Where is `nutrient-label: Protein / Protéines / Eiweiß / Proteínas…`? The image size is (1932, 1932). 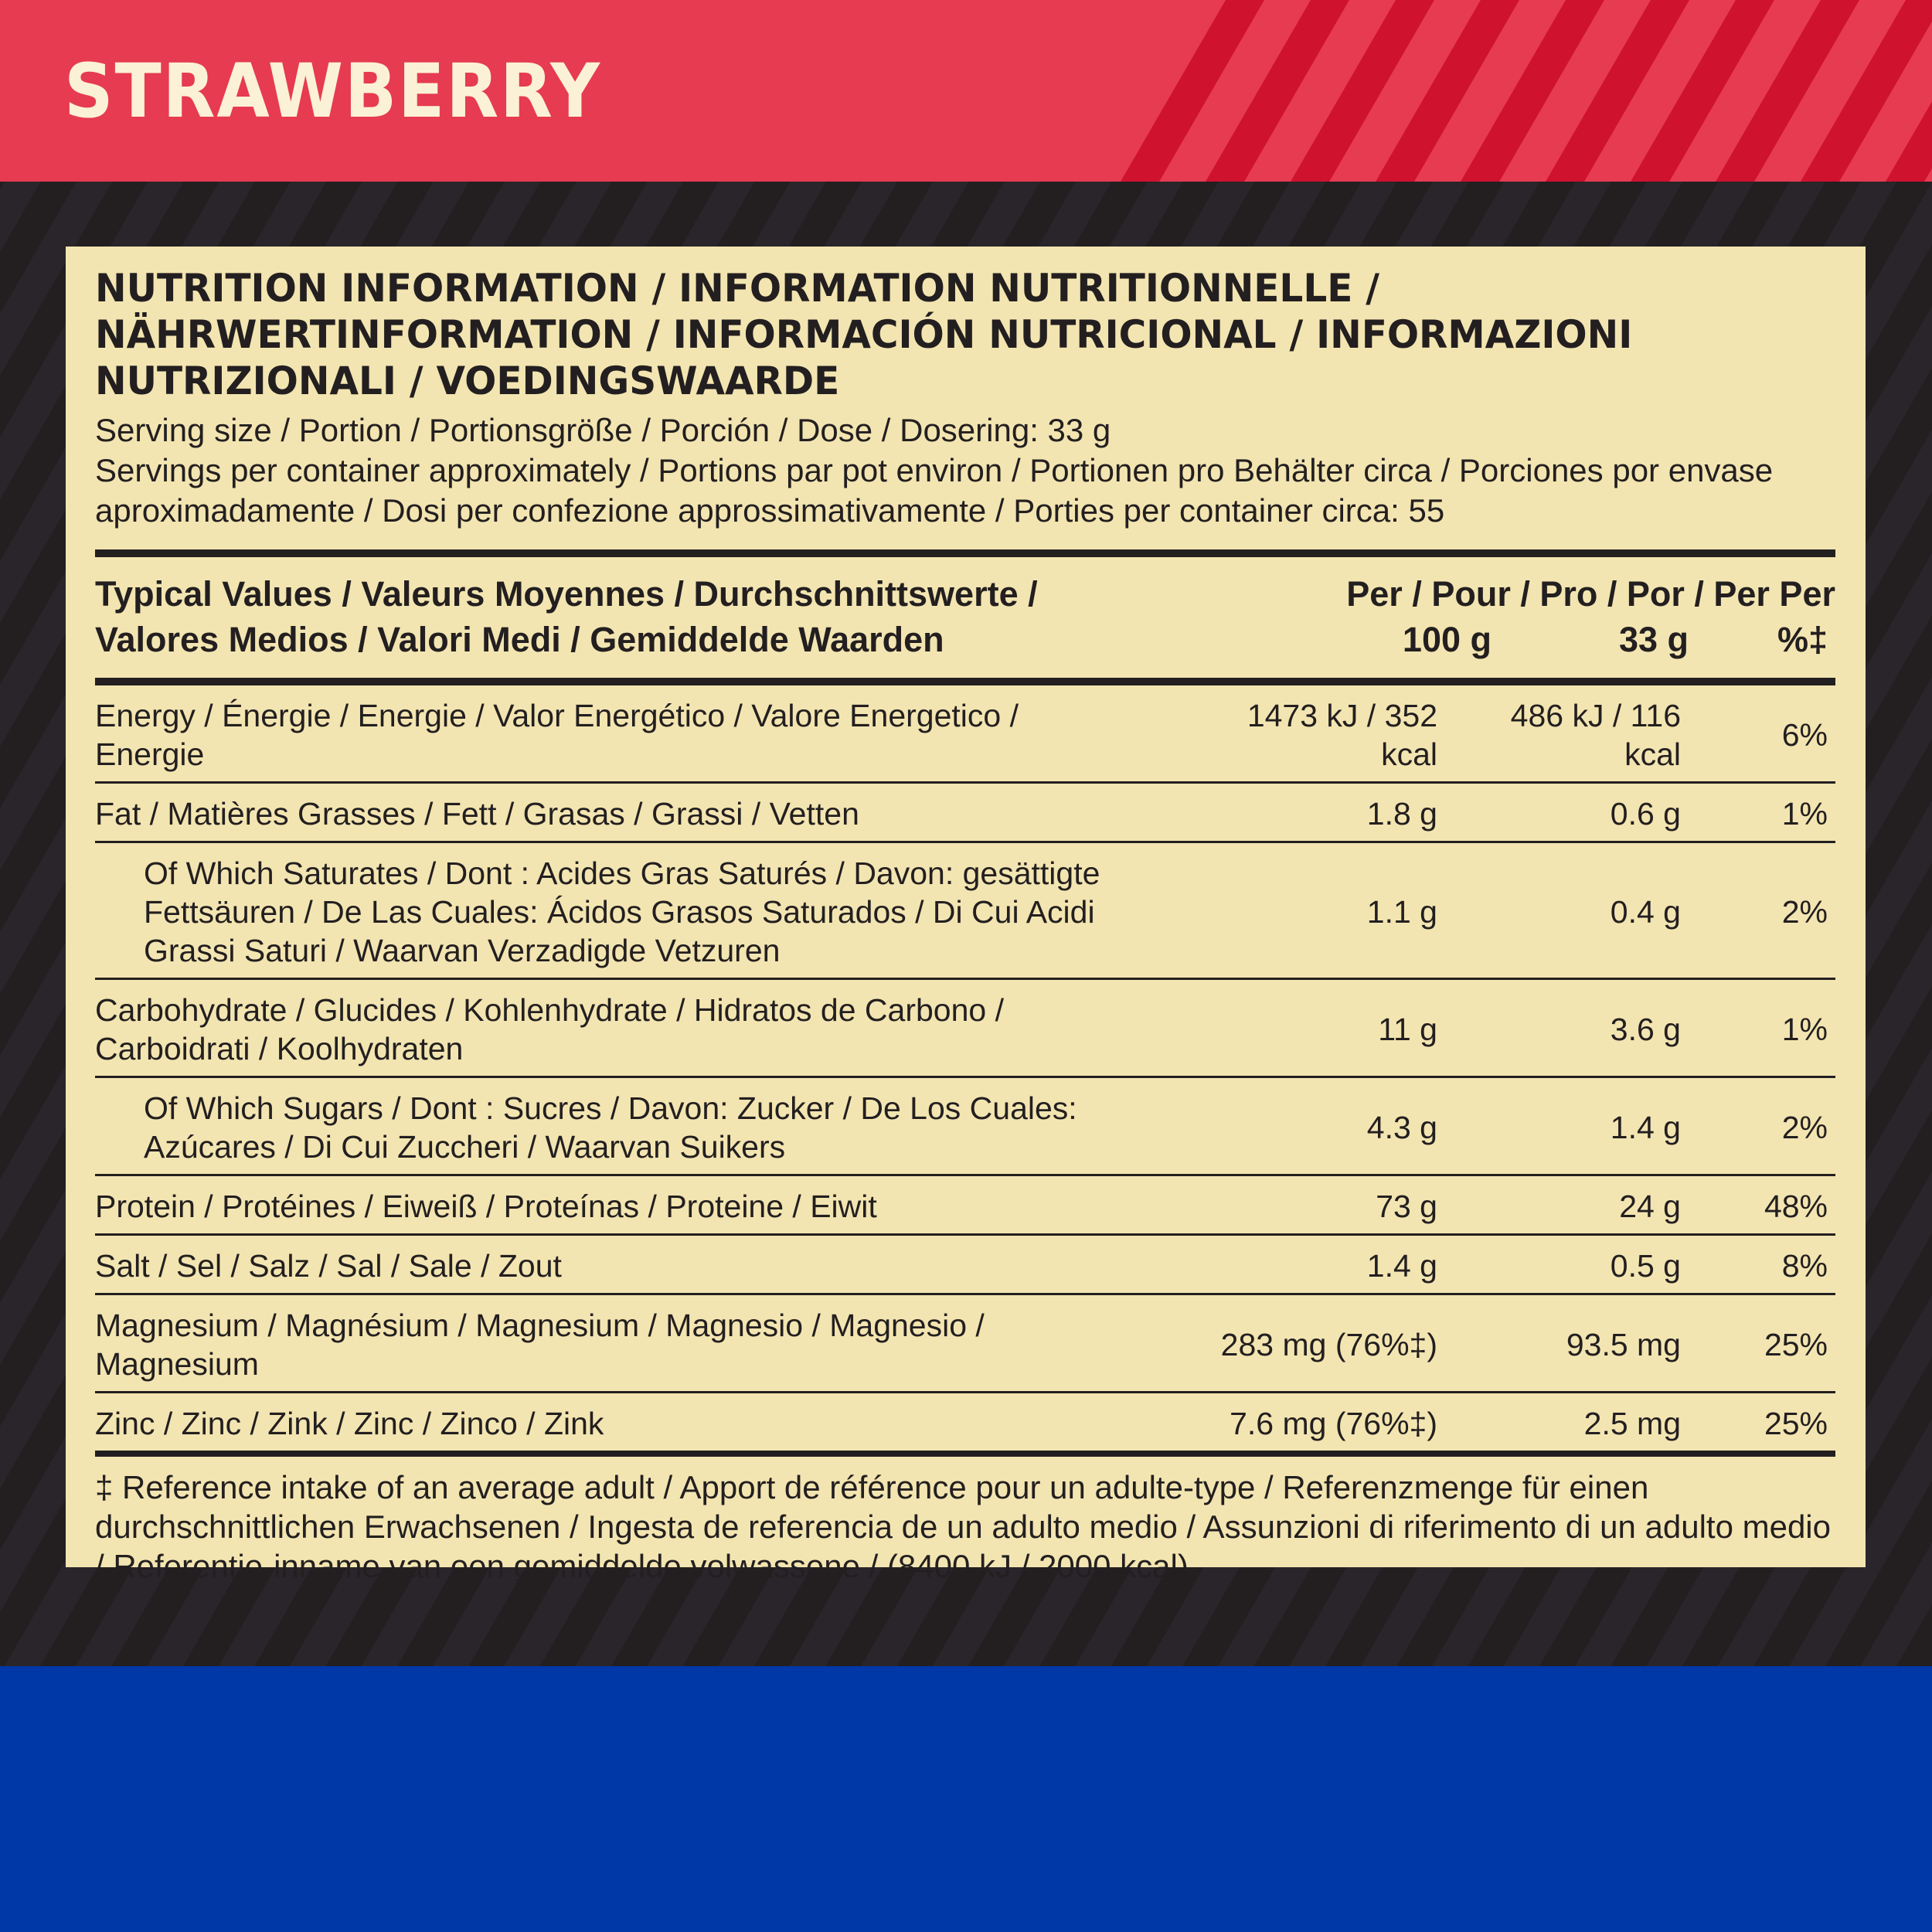 nutrient-label: Protein / Protéines / Eiweiß / Proteínas… is located at coordinates (627, 1205).